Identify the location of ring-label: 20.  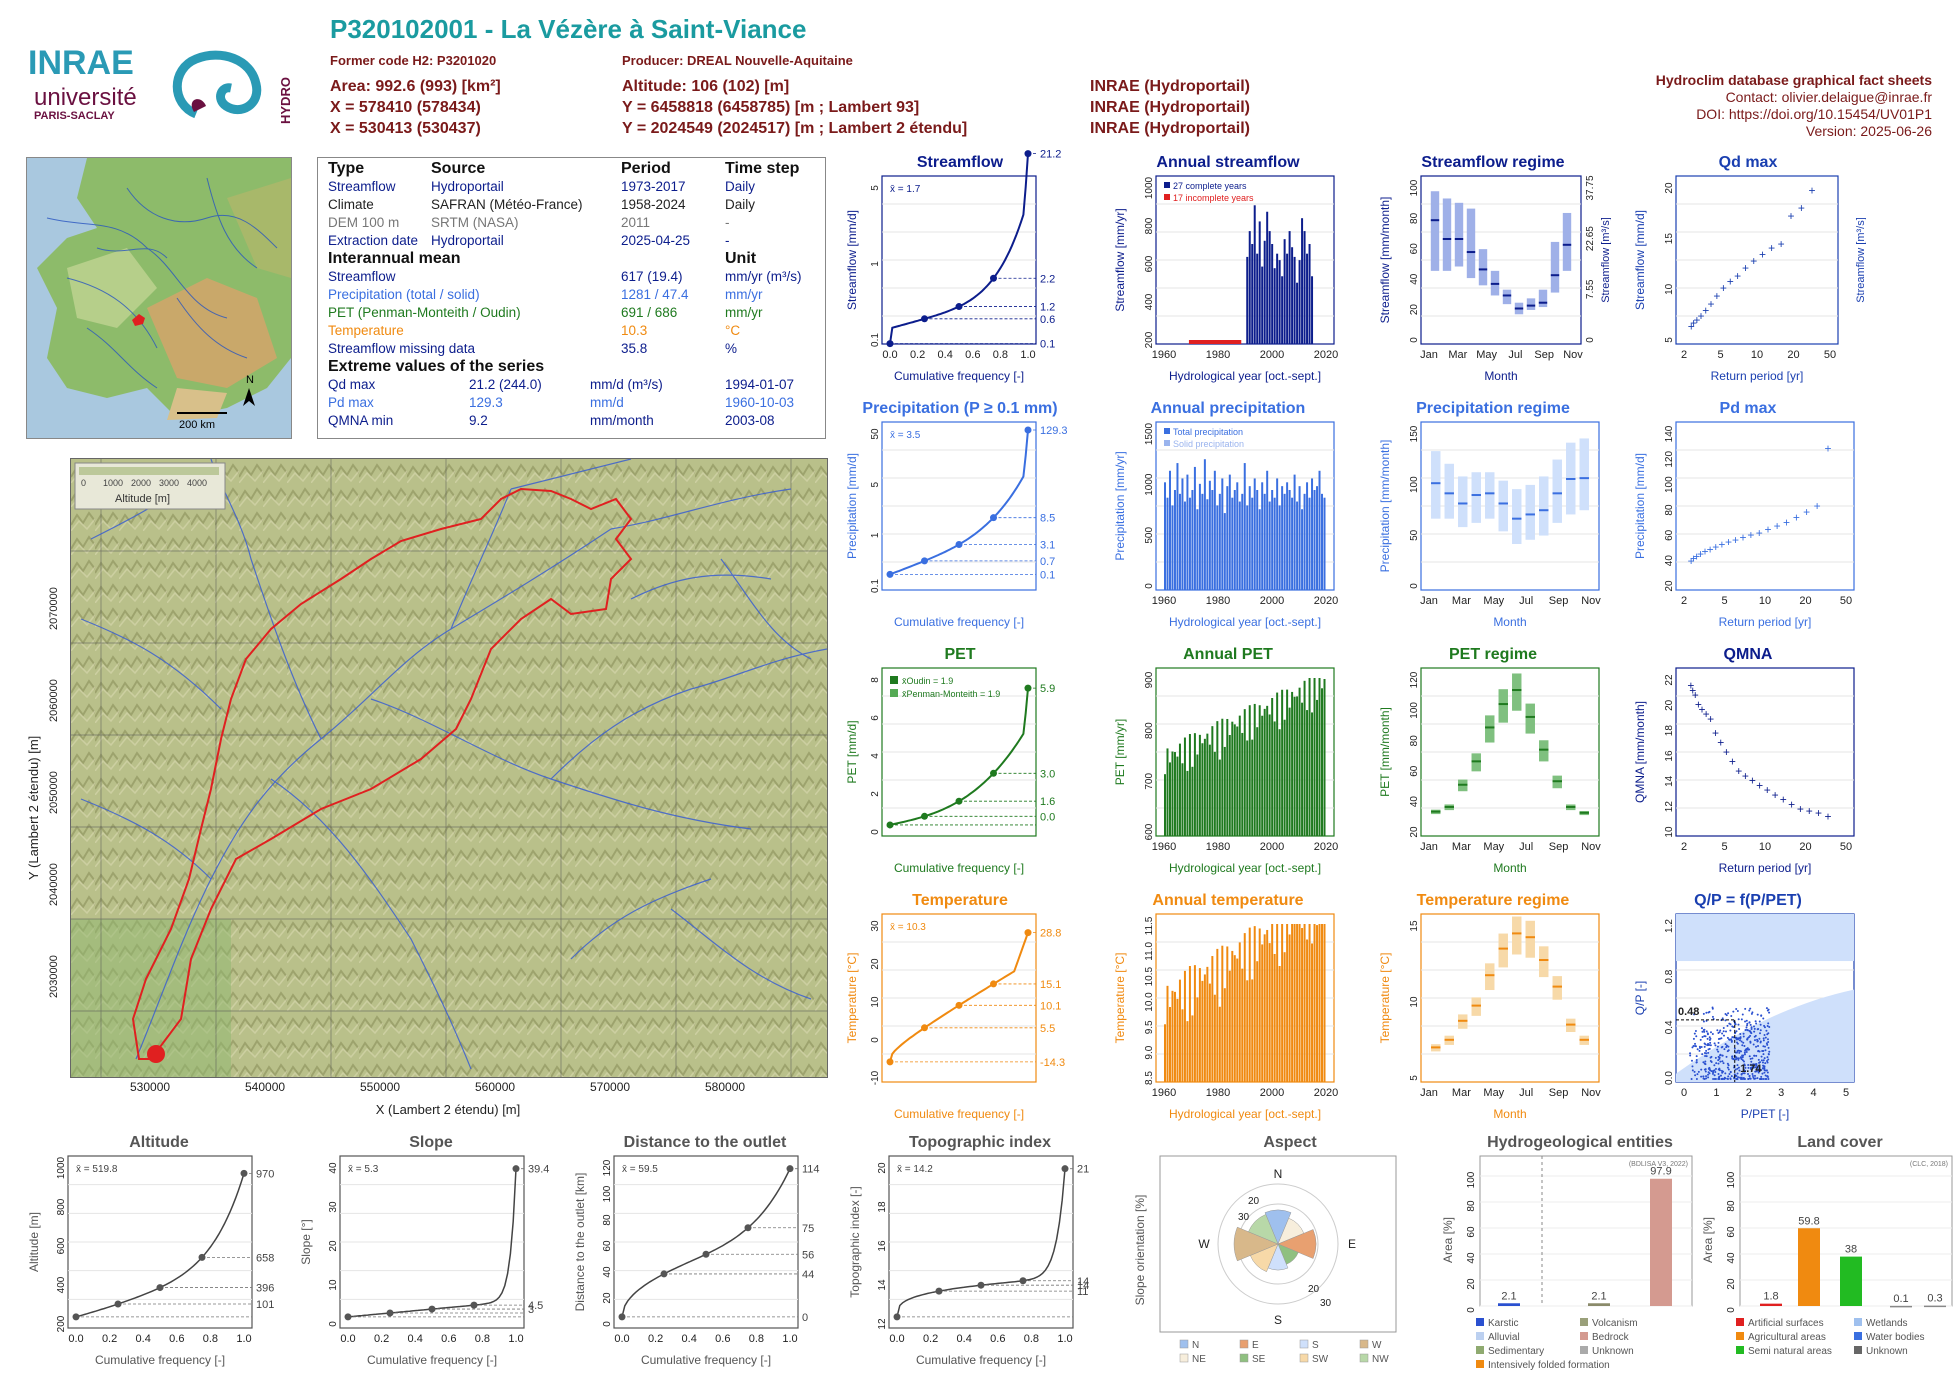
(1254, 1201).